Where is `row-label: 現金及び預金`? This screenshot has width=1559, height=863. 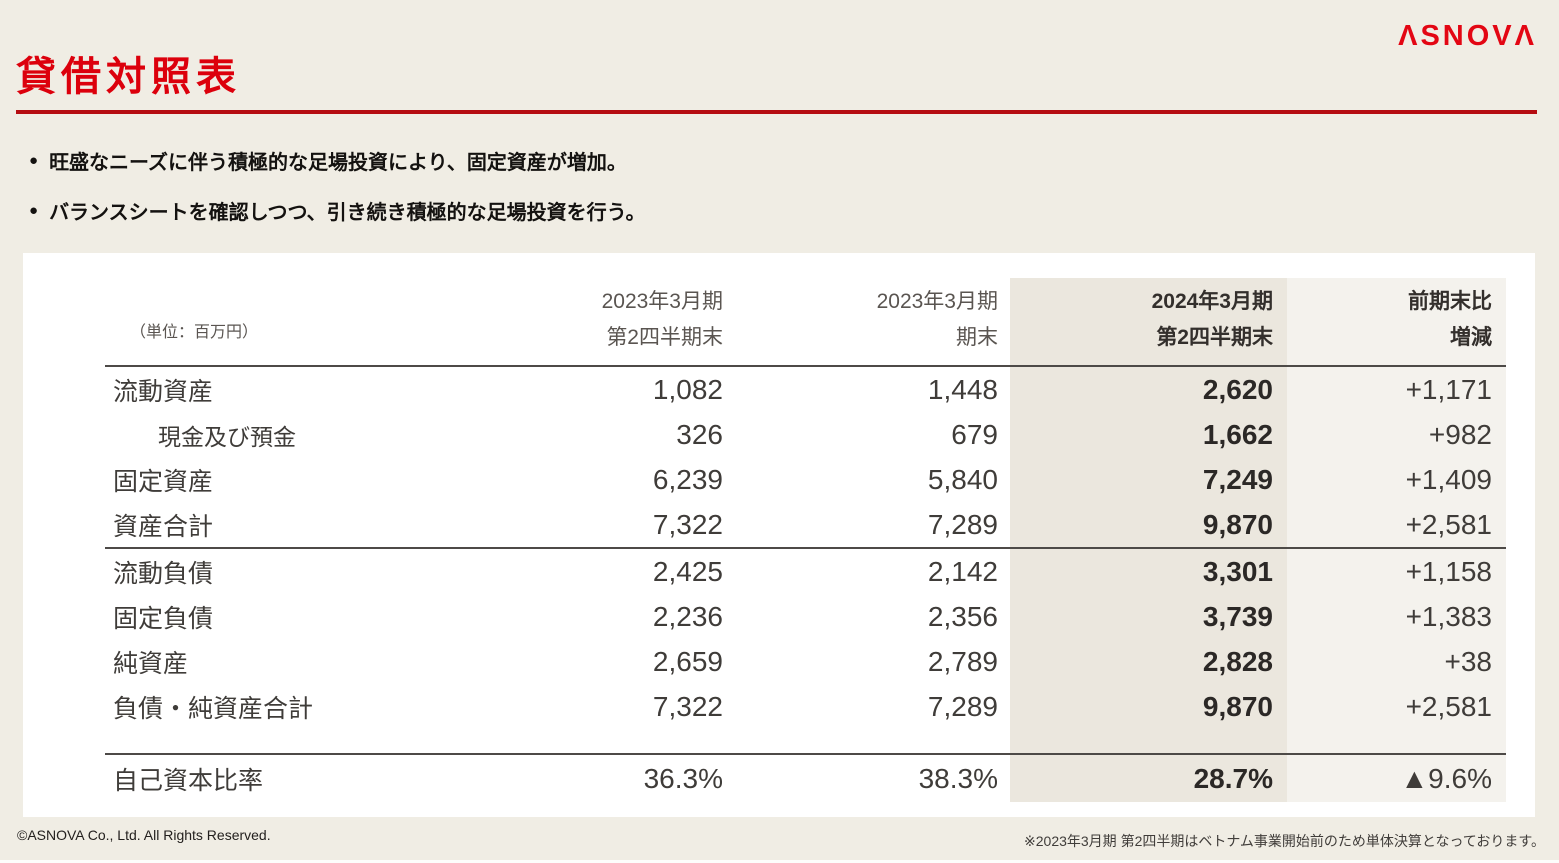 row-label: 現金及び預金 is located at coordinates (227, 436).